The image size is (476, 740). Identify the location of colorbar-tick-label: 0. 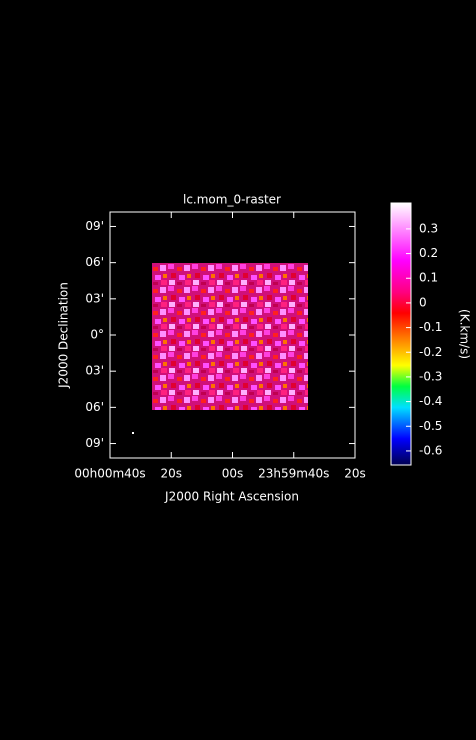
(423, 302).